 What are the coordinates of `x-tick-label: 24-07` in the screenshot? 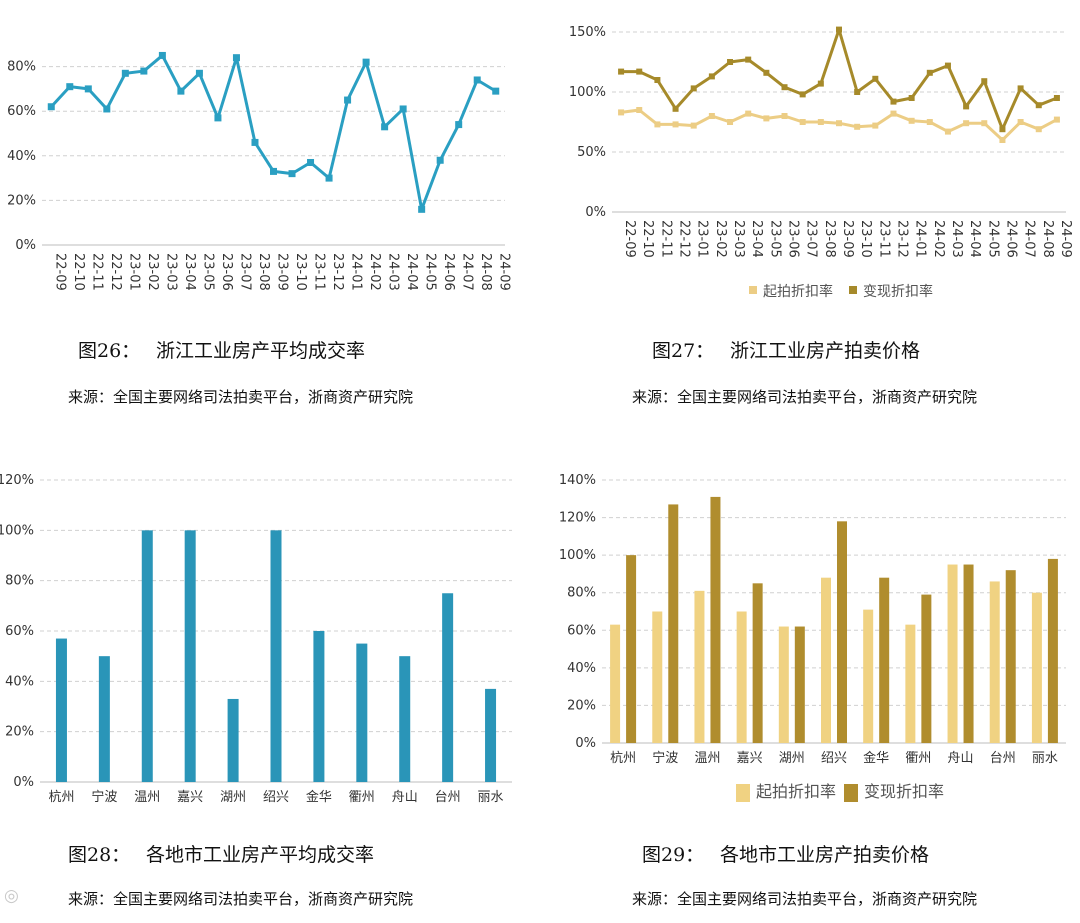 It's located at (1029, 239).